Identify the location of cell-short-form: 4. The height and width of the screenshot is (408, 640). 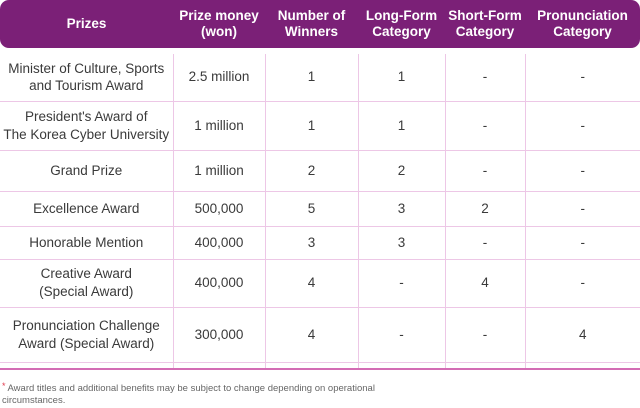
(485, 283).